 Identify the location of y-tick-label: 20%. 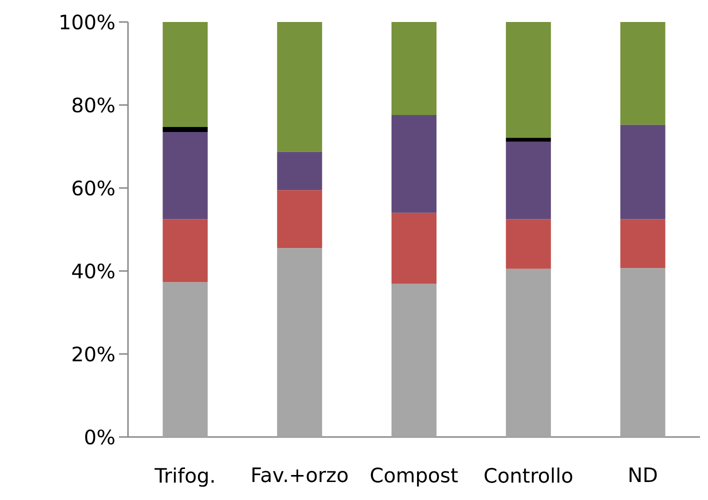
(93, 354).